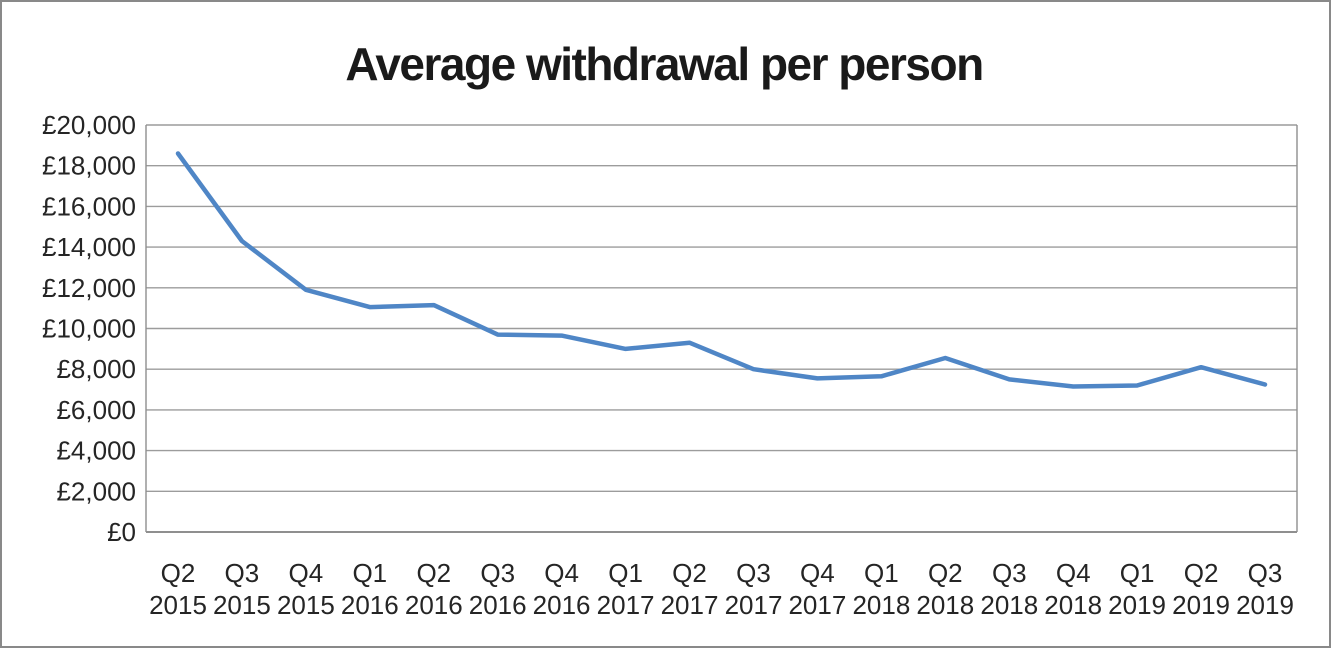 Image resolution: width=1331 pixels, height=648 pixels. I want to click on y-axis-tick-label: £16,000, so click(89, 206).